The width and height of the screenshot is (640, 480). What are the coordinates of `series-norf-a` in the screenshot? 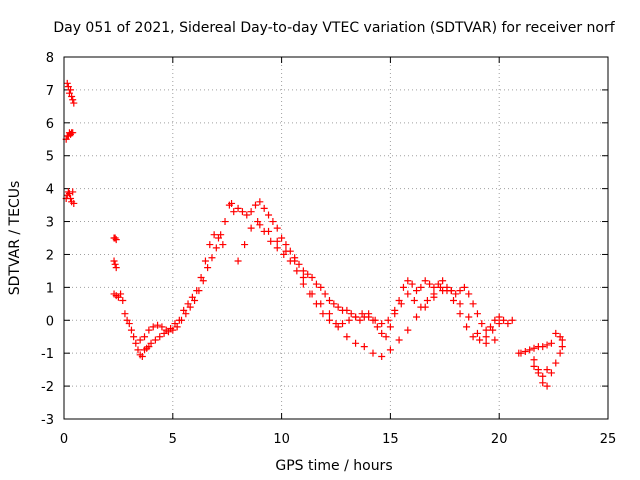 It's located at (70, 93).